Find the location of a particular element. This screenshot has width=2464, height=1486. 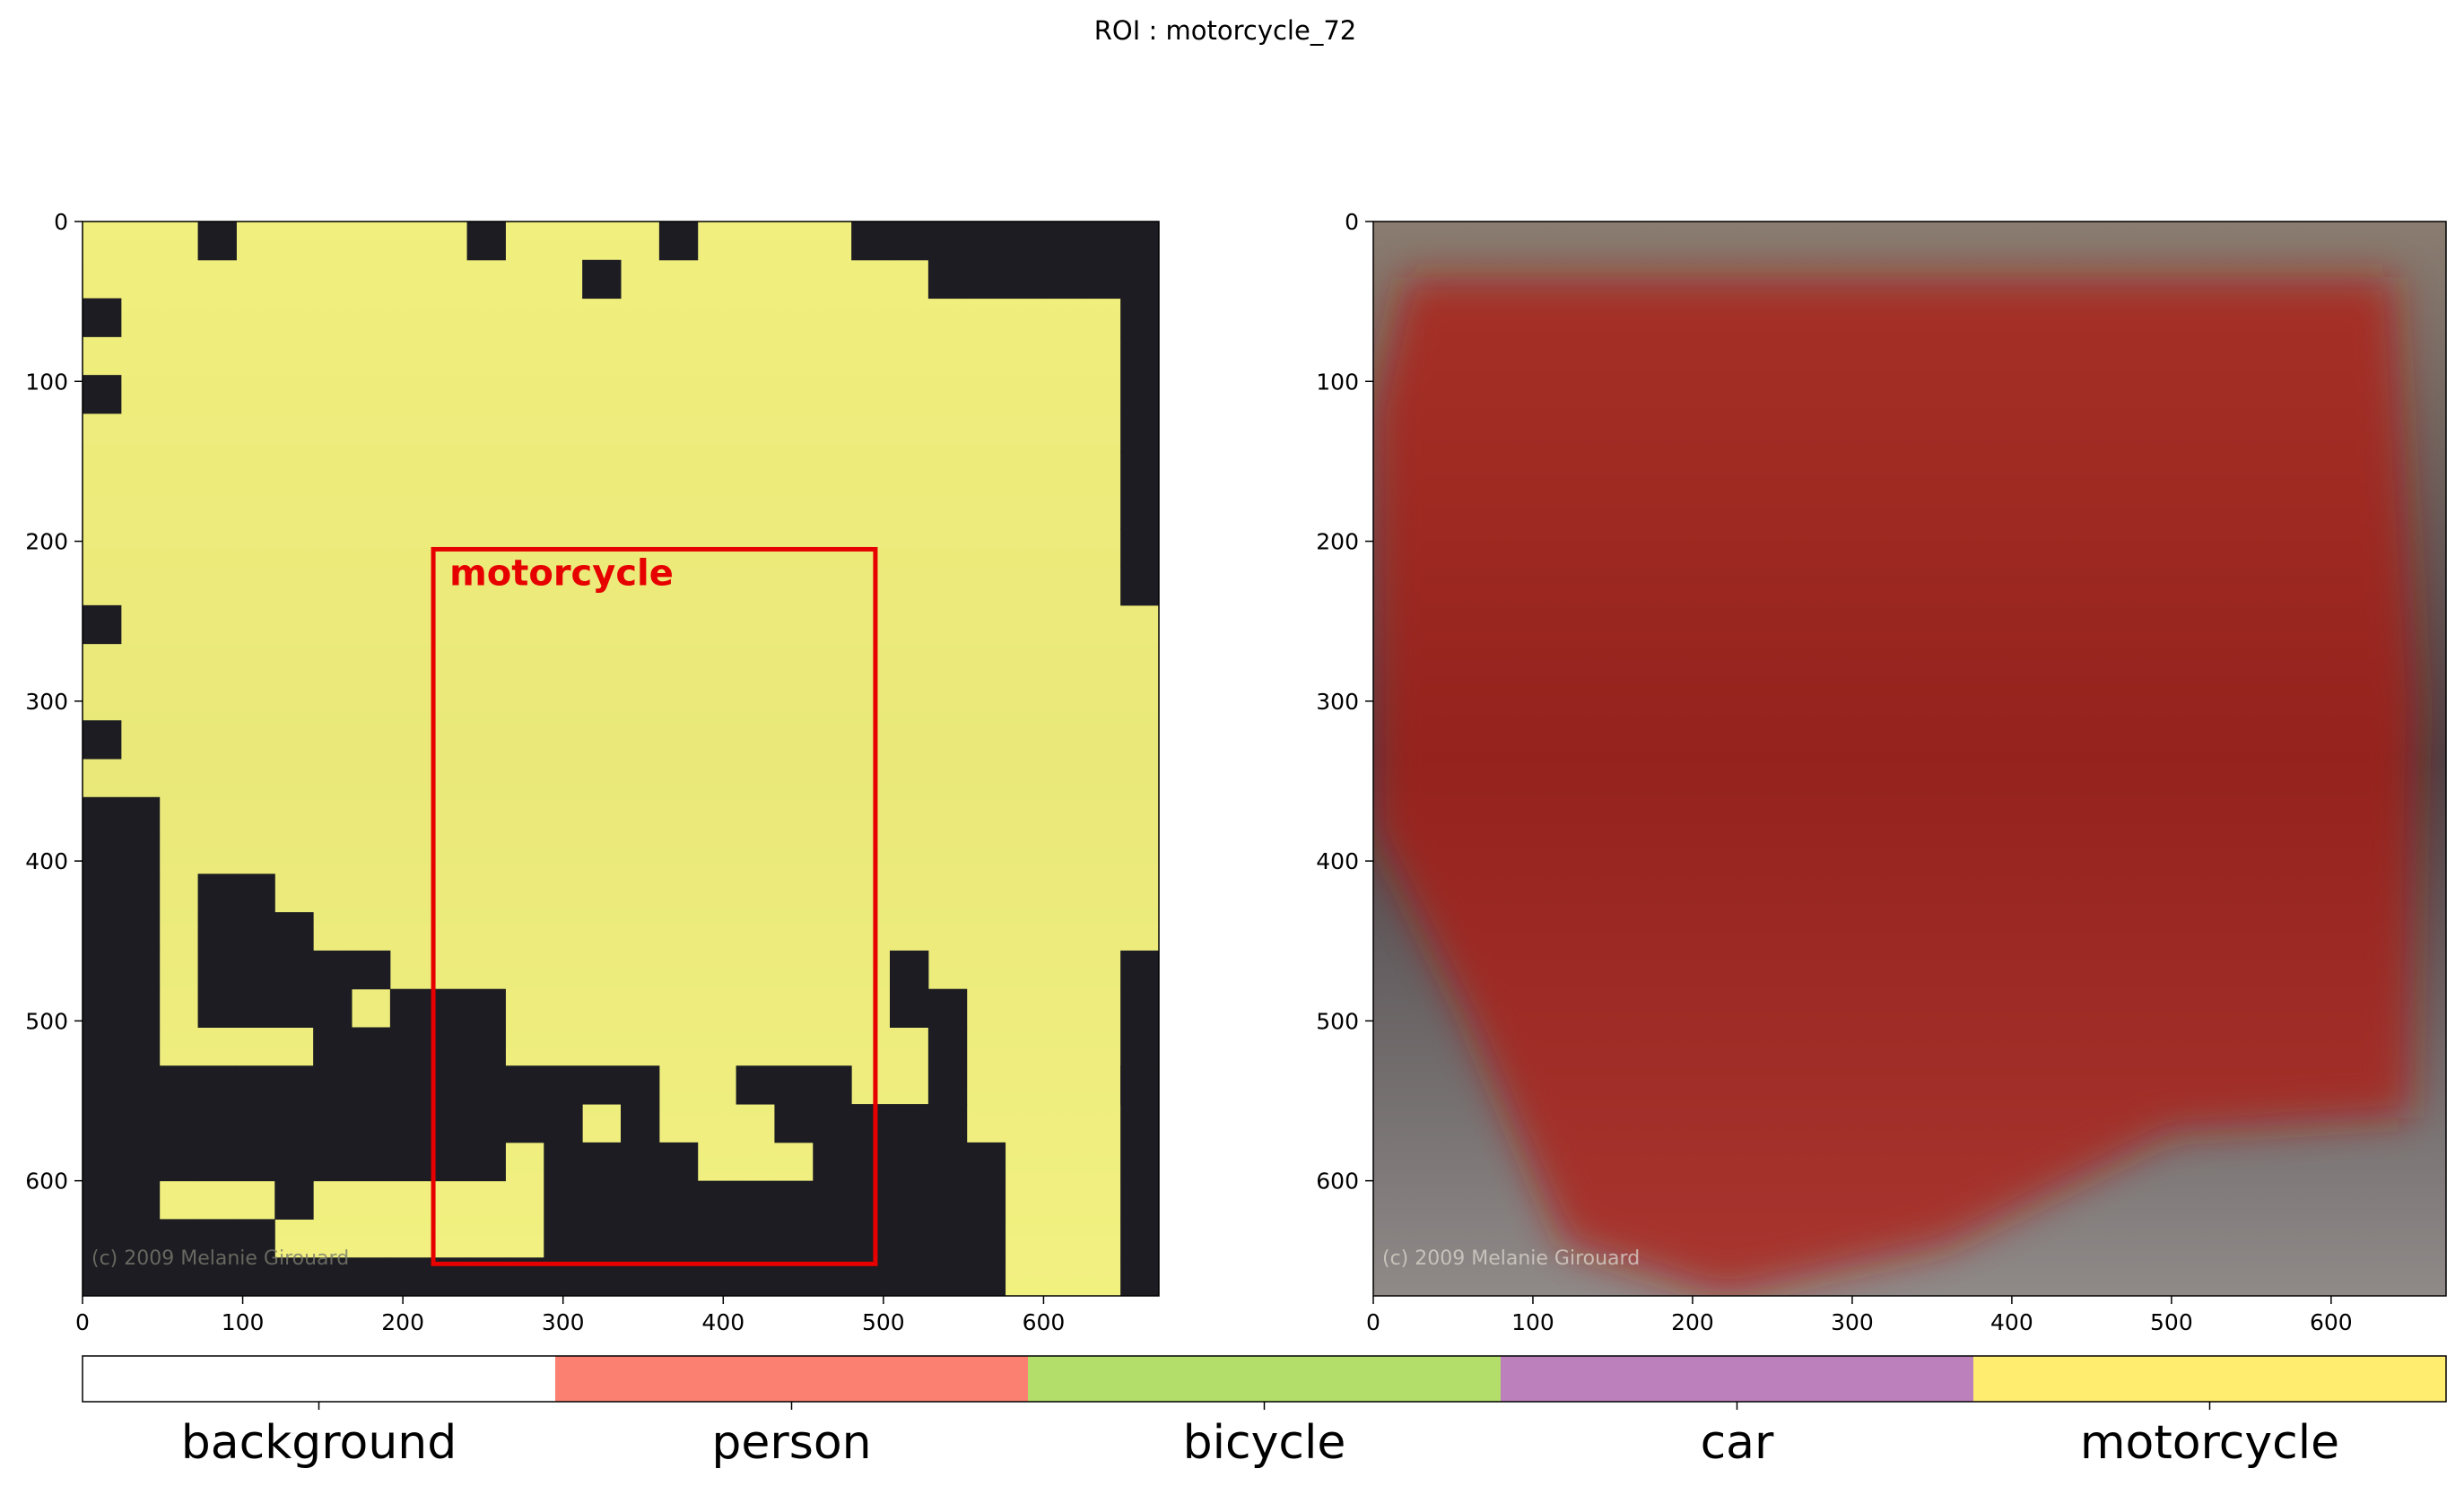

legend-label-motorcycle: motorcycle is located at coordinates (2209, 1443).